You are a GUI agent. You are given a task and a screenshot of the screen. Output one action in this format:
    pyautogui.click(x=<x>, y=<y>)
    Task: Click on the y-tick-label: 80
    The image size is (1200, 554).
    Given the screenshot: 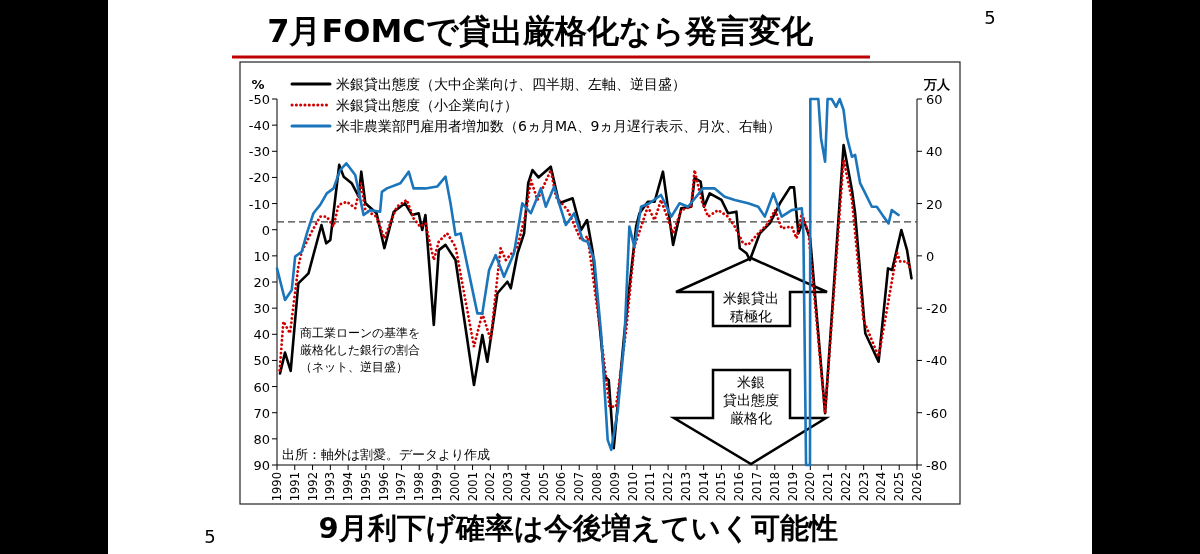 What is the action you would take?
    pyautogui.click(x=261, y=439)
    